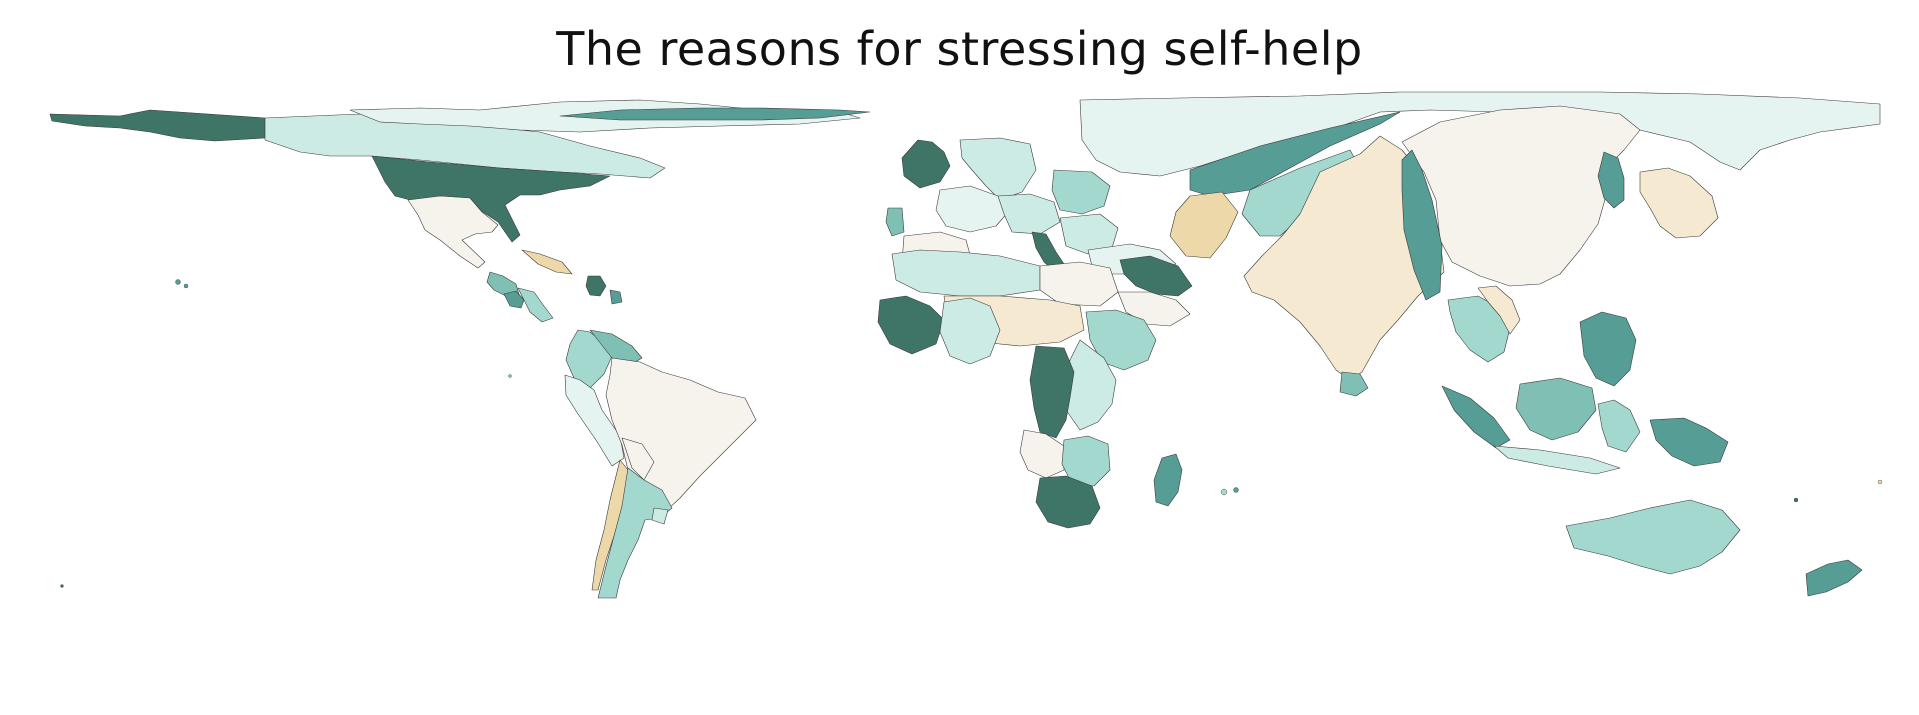 The height and width of the screenshot is (715, 1919). What do you see at coordinates (1086, 461) in the screenshot?
I see `southern-africa` at bounding box center [1086, 461].